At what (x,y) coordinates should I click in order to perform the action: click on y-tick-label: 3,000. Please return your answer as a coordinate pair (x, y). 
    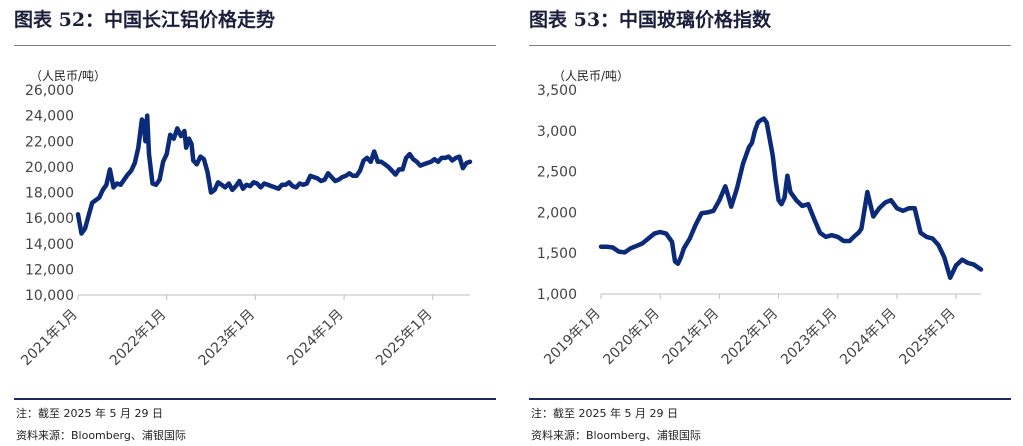
    Looking at the image, I should click on (557, 132).